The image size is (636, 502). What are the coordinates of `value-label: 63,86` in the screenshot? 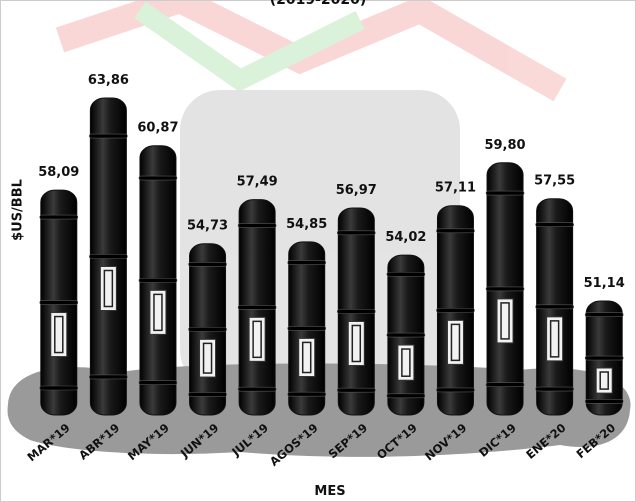 It's located at (108, 80).